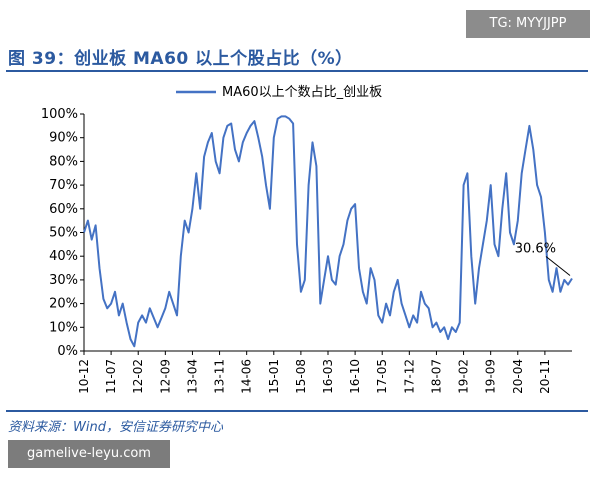 This screenshot has height=480, width=600. What do you see at coordinates (115, 427) in the screenshot?
I see `source-note: 资料来源：Wind，安信证券研究中心` at bounding box center [115, 427].